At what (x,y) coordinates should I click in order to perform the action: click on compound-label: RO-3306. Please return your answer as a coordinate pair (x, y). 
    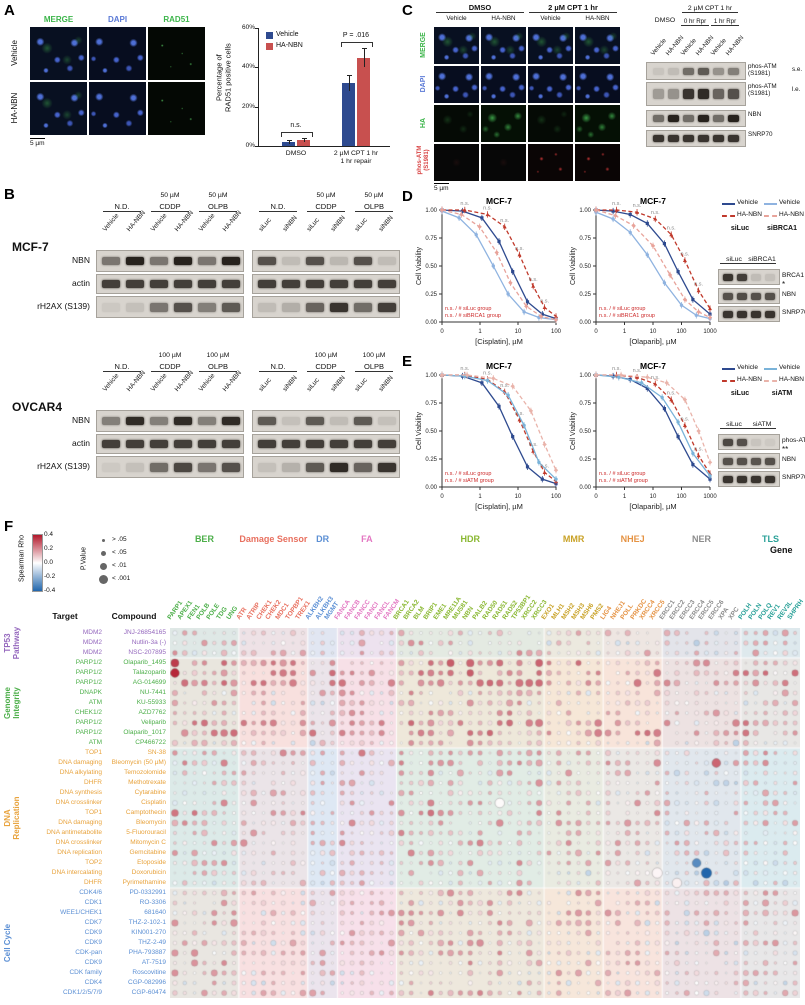
    Looking at the image, I should click on (152, 902).